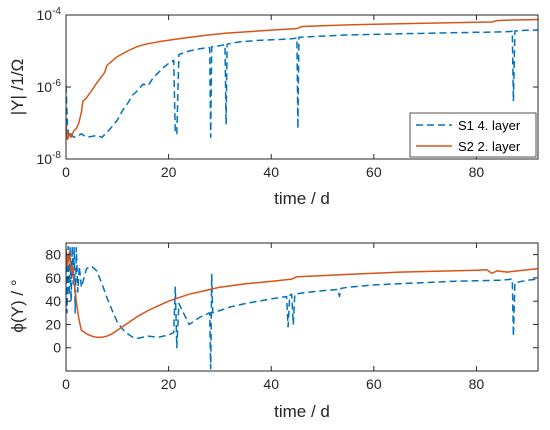 The image size is (550, 430). I want to click on y-axis-label-bottom: ϕ(Y) / °, so click(17, 305).